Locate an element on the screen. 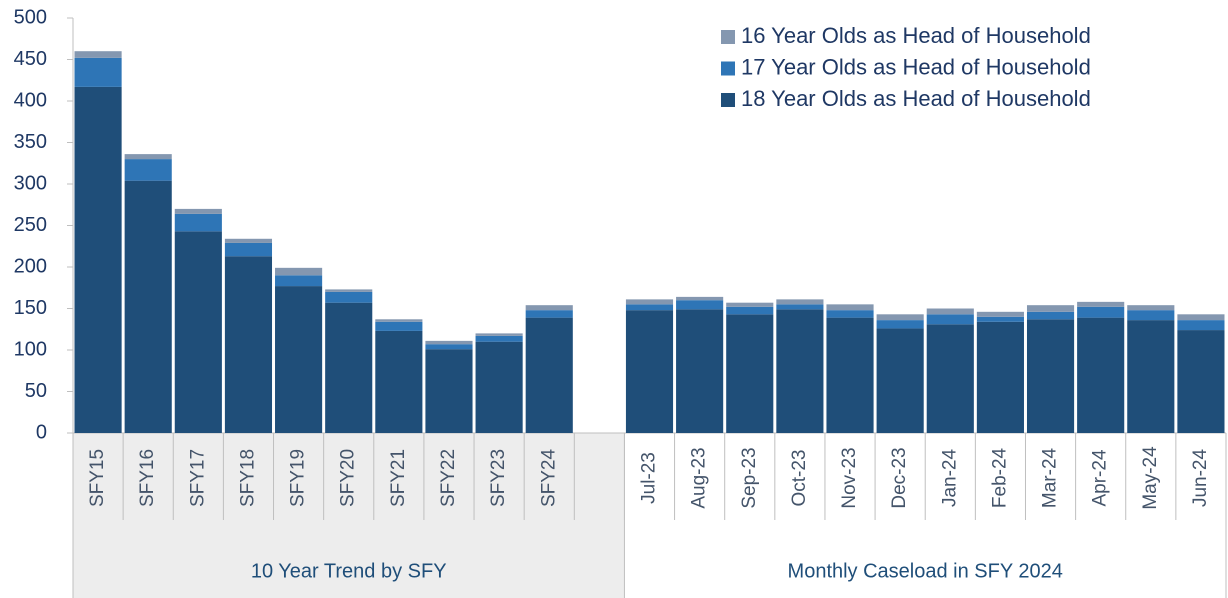  y-tick-label: 0 is located at coordinates (41, 432).